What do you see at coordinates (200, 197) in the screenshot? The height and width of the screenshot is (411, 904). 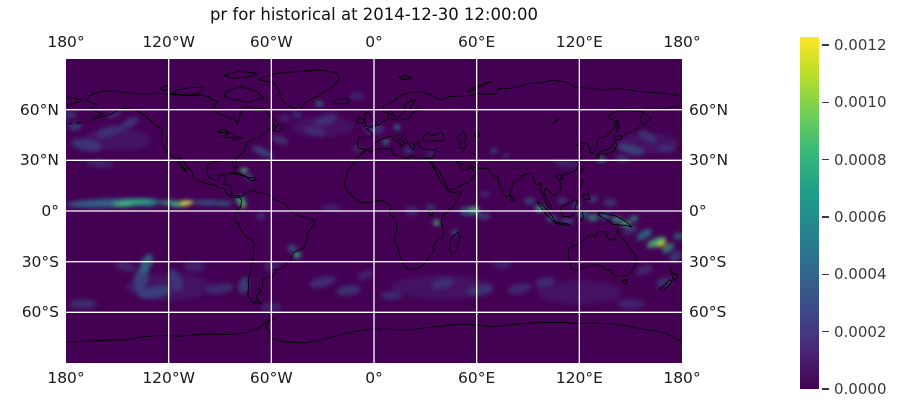 I see `coastline-americas` at bounding box center [200, 197].